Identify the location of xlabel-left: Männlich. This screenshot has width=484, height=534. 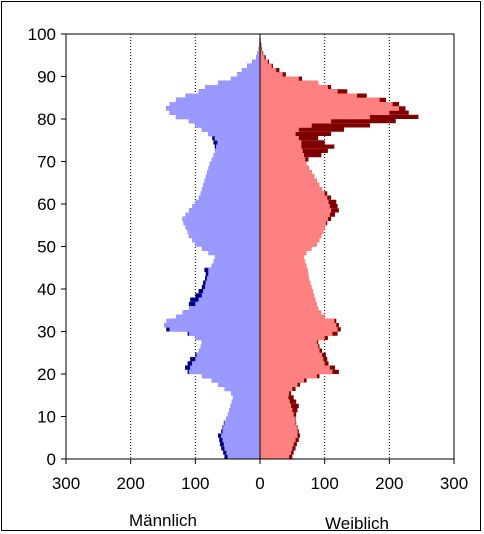
(163, 520).